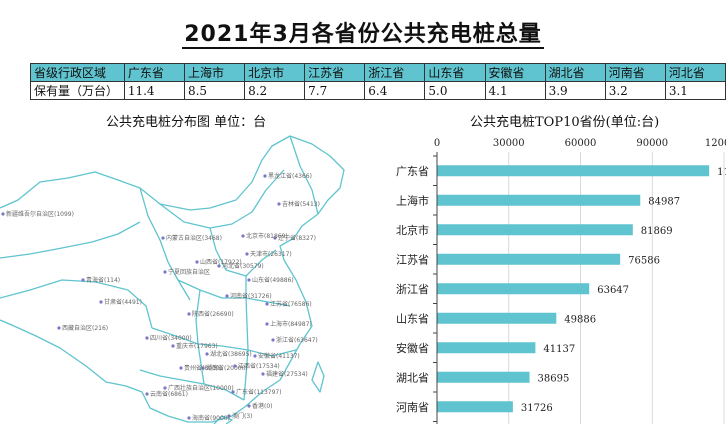 The height and width of the screenshot is (424, 726). What do you see at coordinates (304, 175) in the screenshot?
I see `map-border-northeast` at bounding box center [304, 175].